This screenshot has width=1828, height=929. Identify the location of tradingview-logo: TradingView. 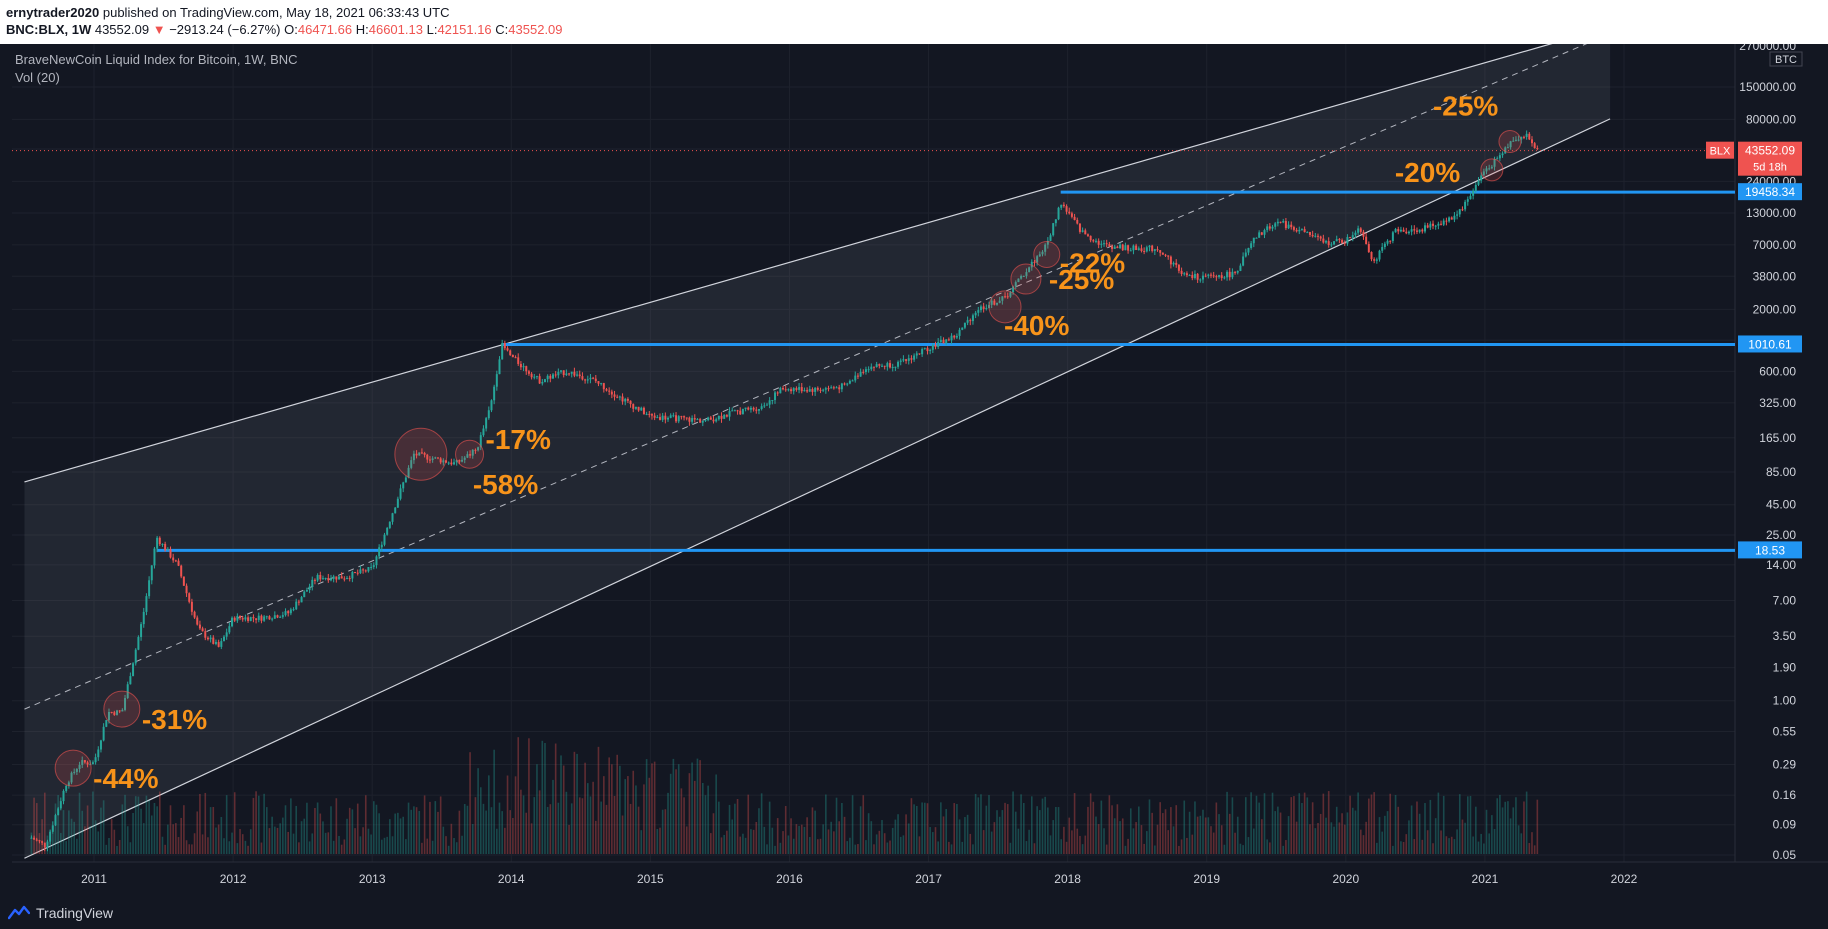
(60, 913).